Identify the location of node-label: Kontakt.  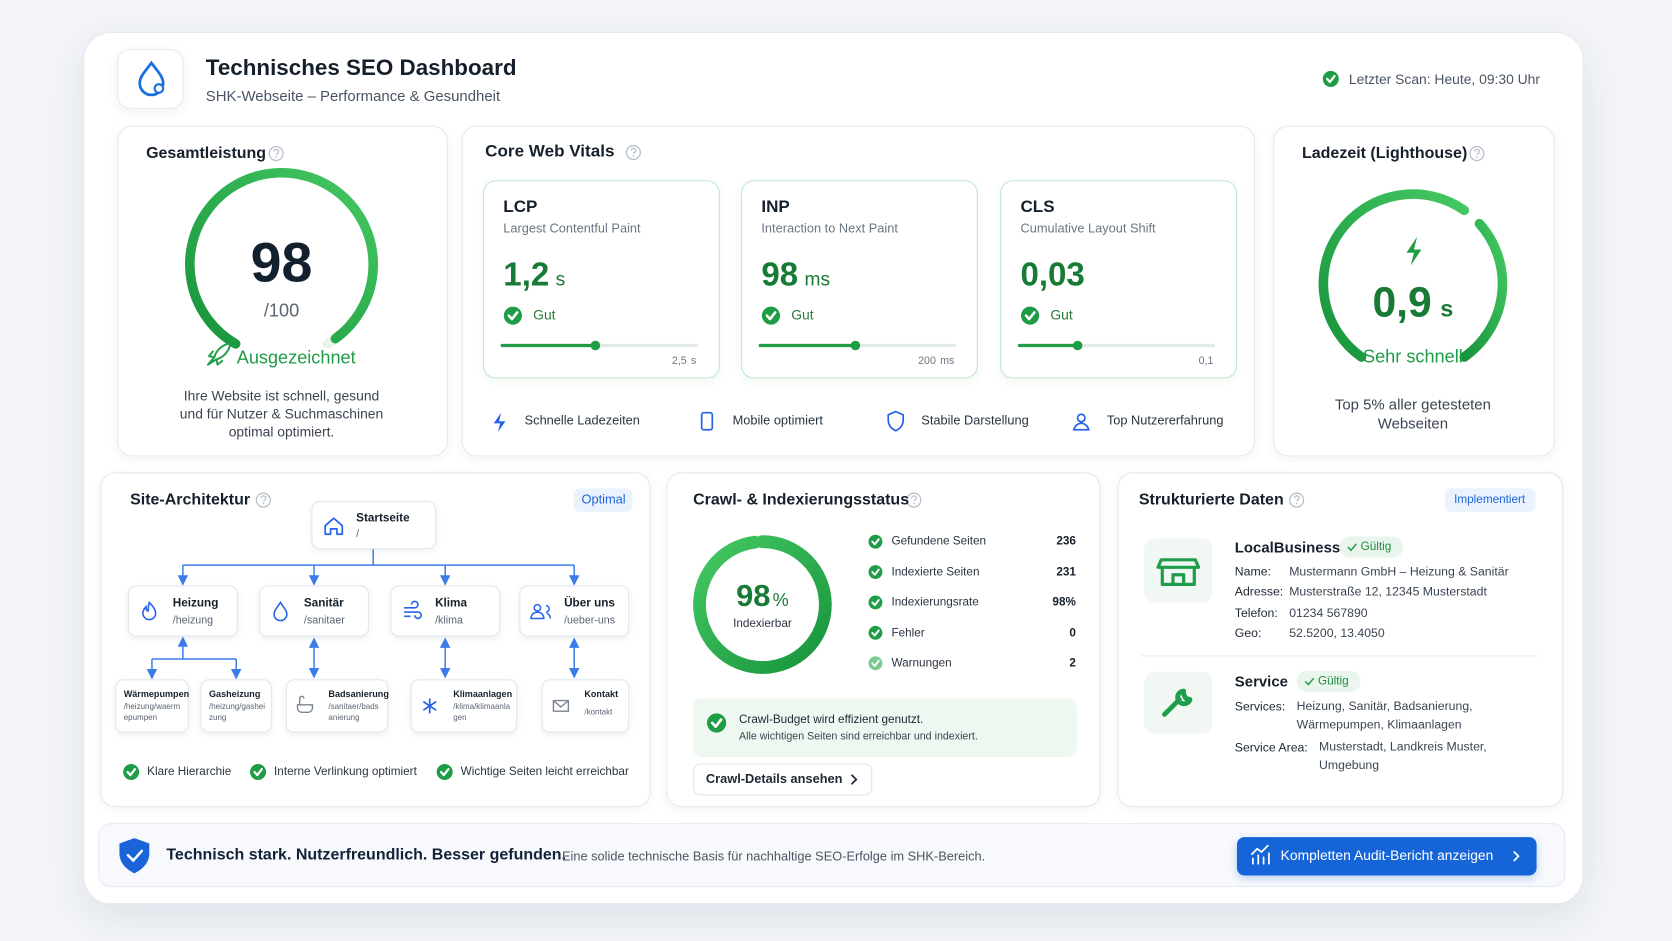
(601, 693).